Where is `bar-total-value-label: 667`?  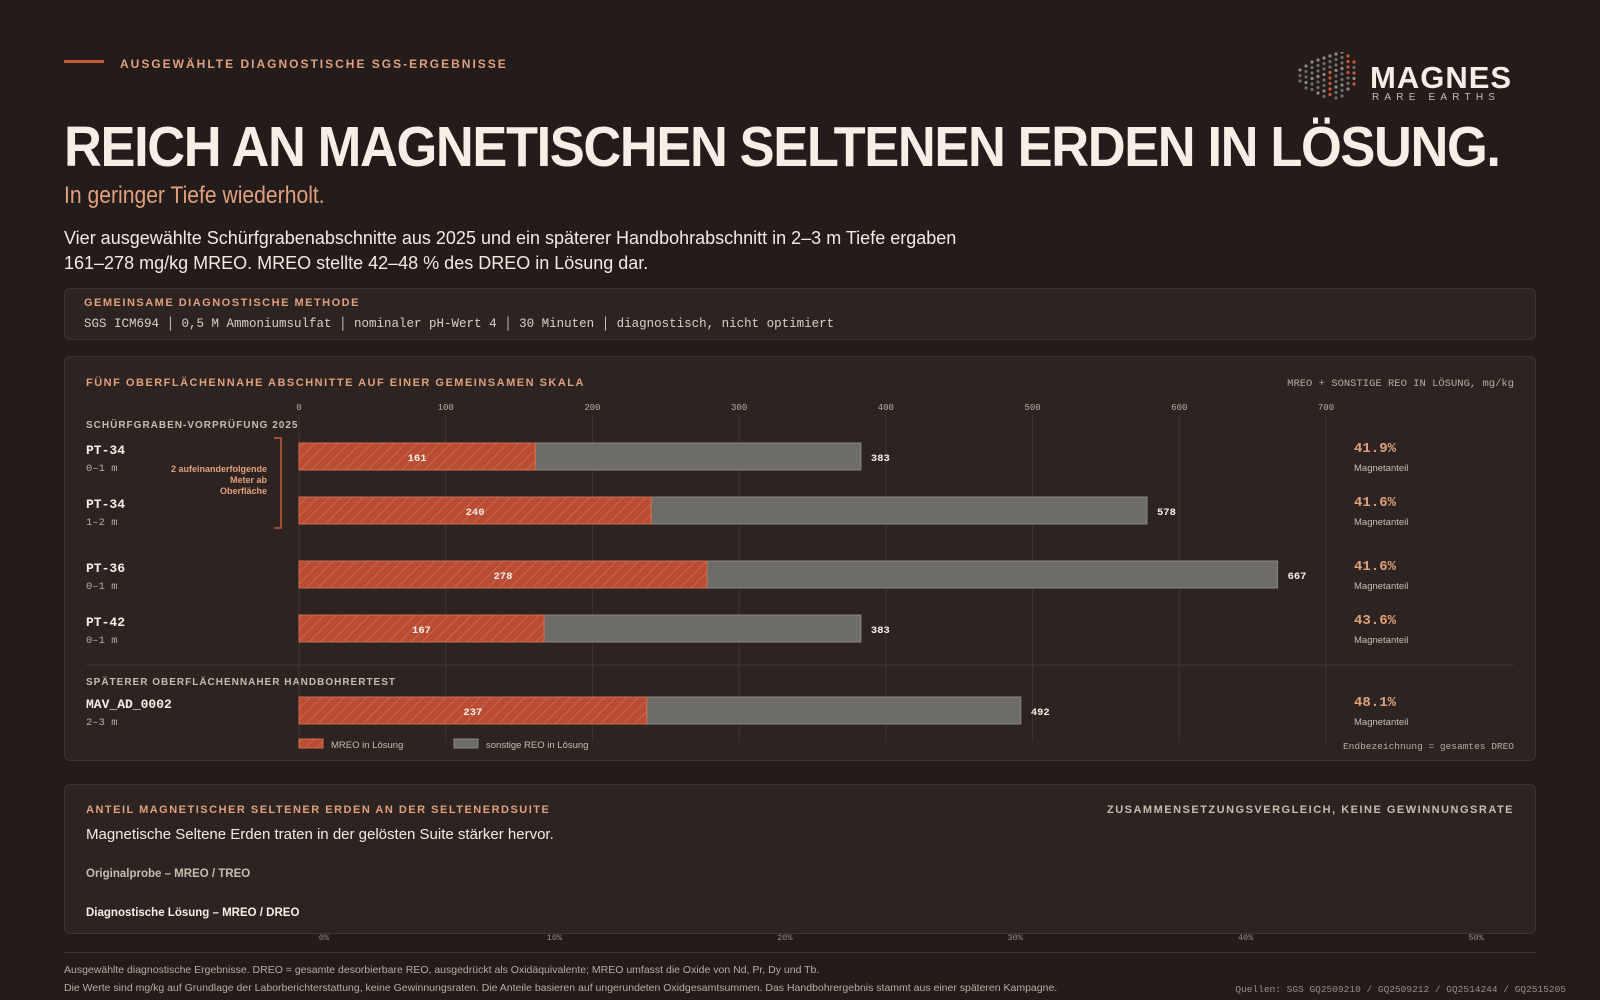 bar-total-value-label: 667 is located at coordinates (1297, 577).